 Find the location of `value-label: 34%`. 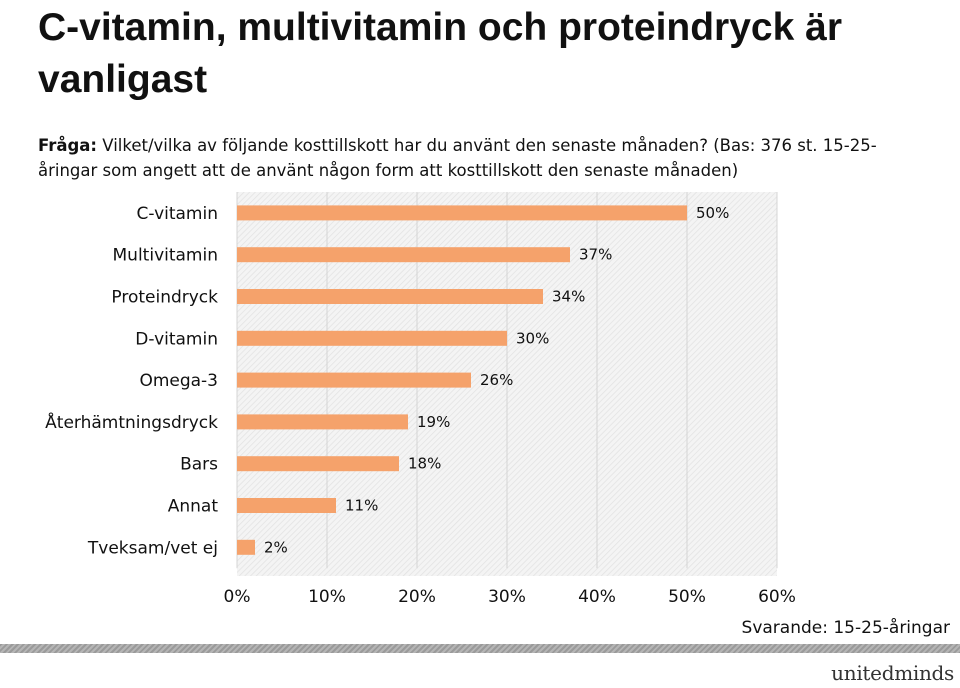

value-label: 34% is located at coordinates (568, 297).